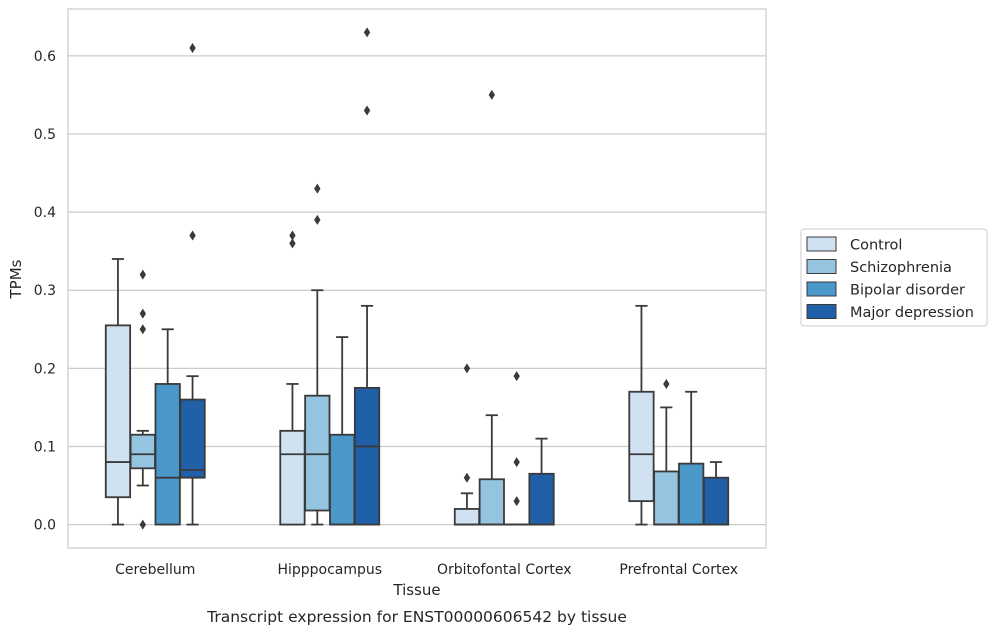 This screenshot has height=634, width=997. What do you see at coordinates (16, 279) in the screenshot?
I see `y-axis-label: TPMs` at bounding box center [16, 279].